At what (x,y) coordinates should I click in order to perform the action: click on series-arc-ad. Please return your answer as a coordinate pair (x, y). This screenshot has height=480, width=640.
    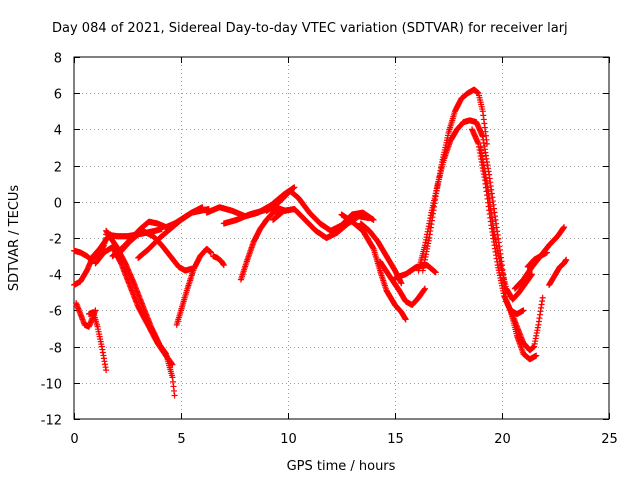
    Looking at the image, I should click on (558, 272).